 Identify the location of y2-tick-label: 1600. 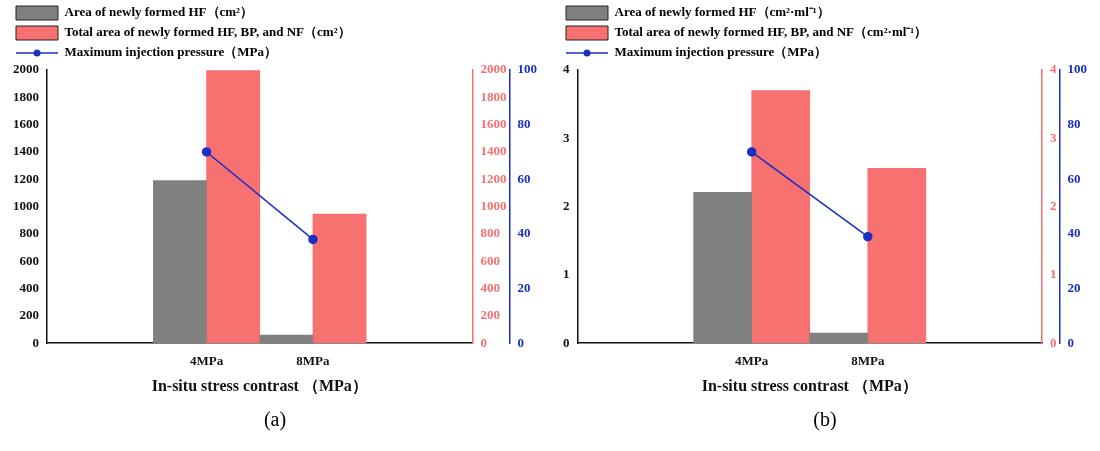
(493, 123).